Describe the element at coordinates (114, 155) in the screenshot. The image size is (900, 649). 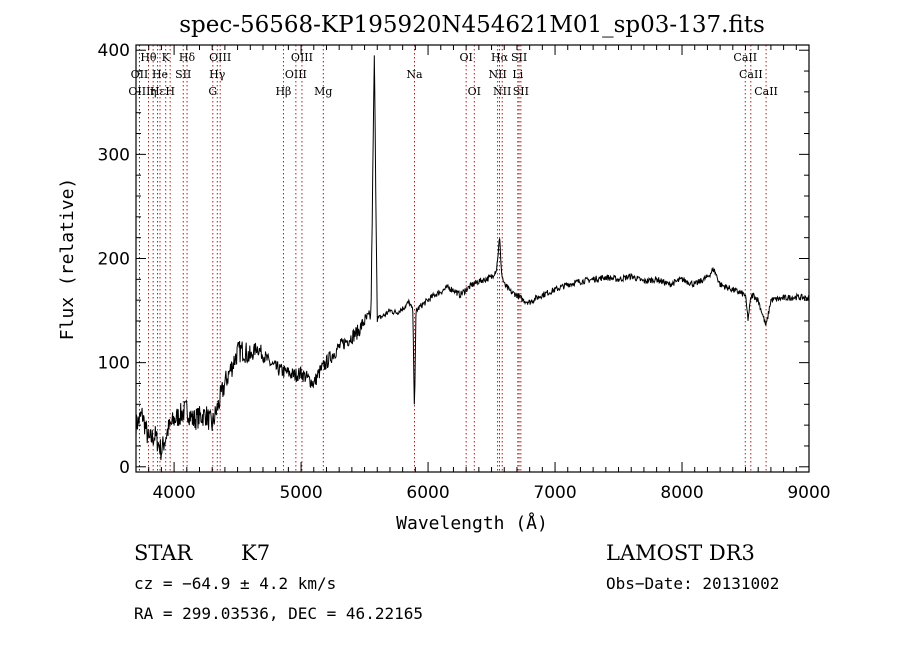
I see `y-tick-label: 300` at that location.